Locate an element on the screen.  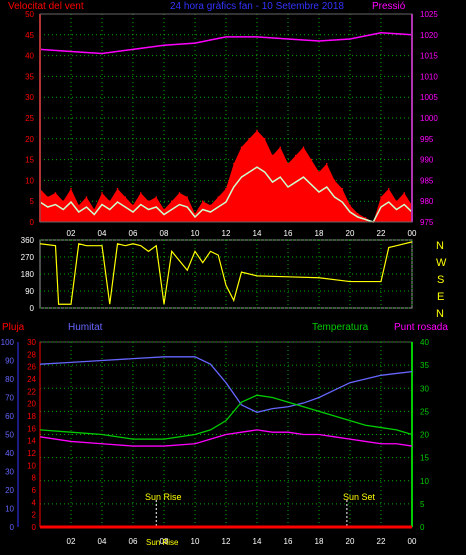
lower-x-tick-label: 02 is located at coordinates (71, 541).